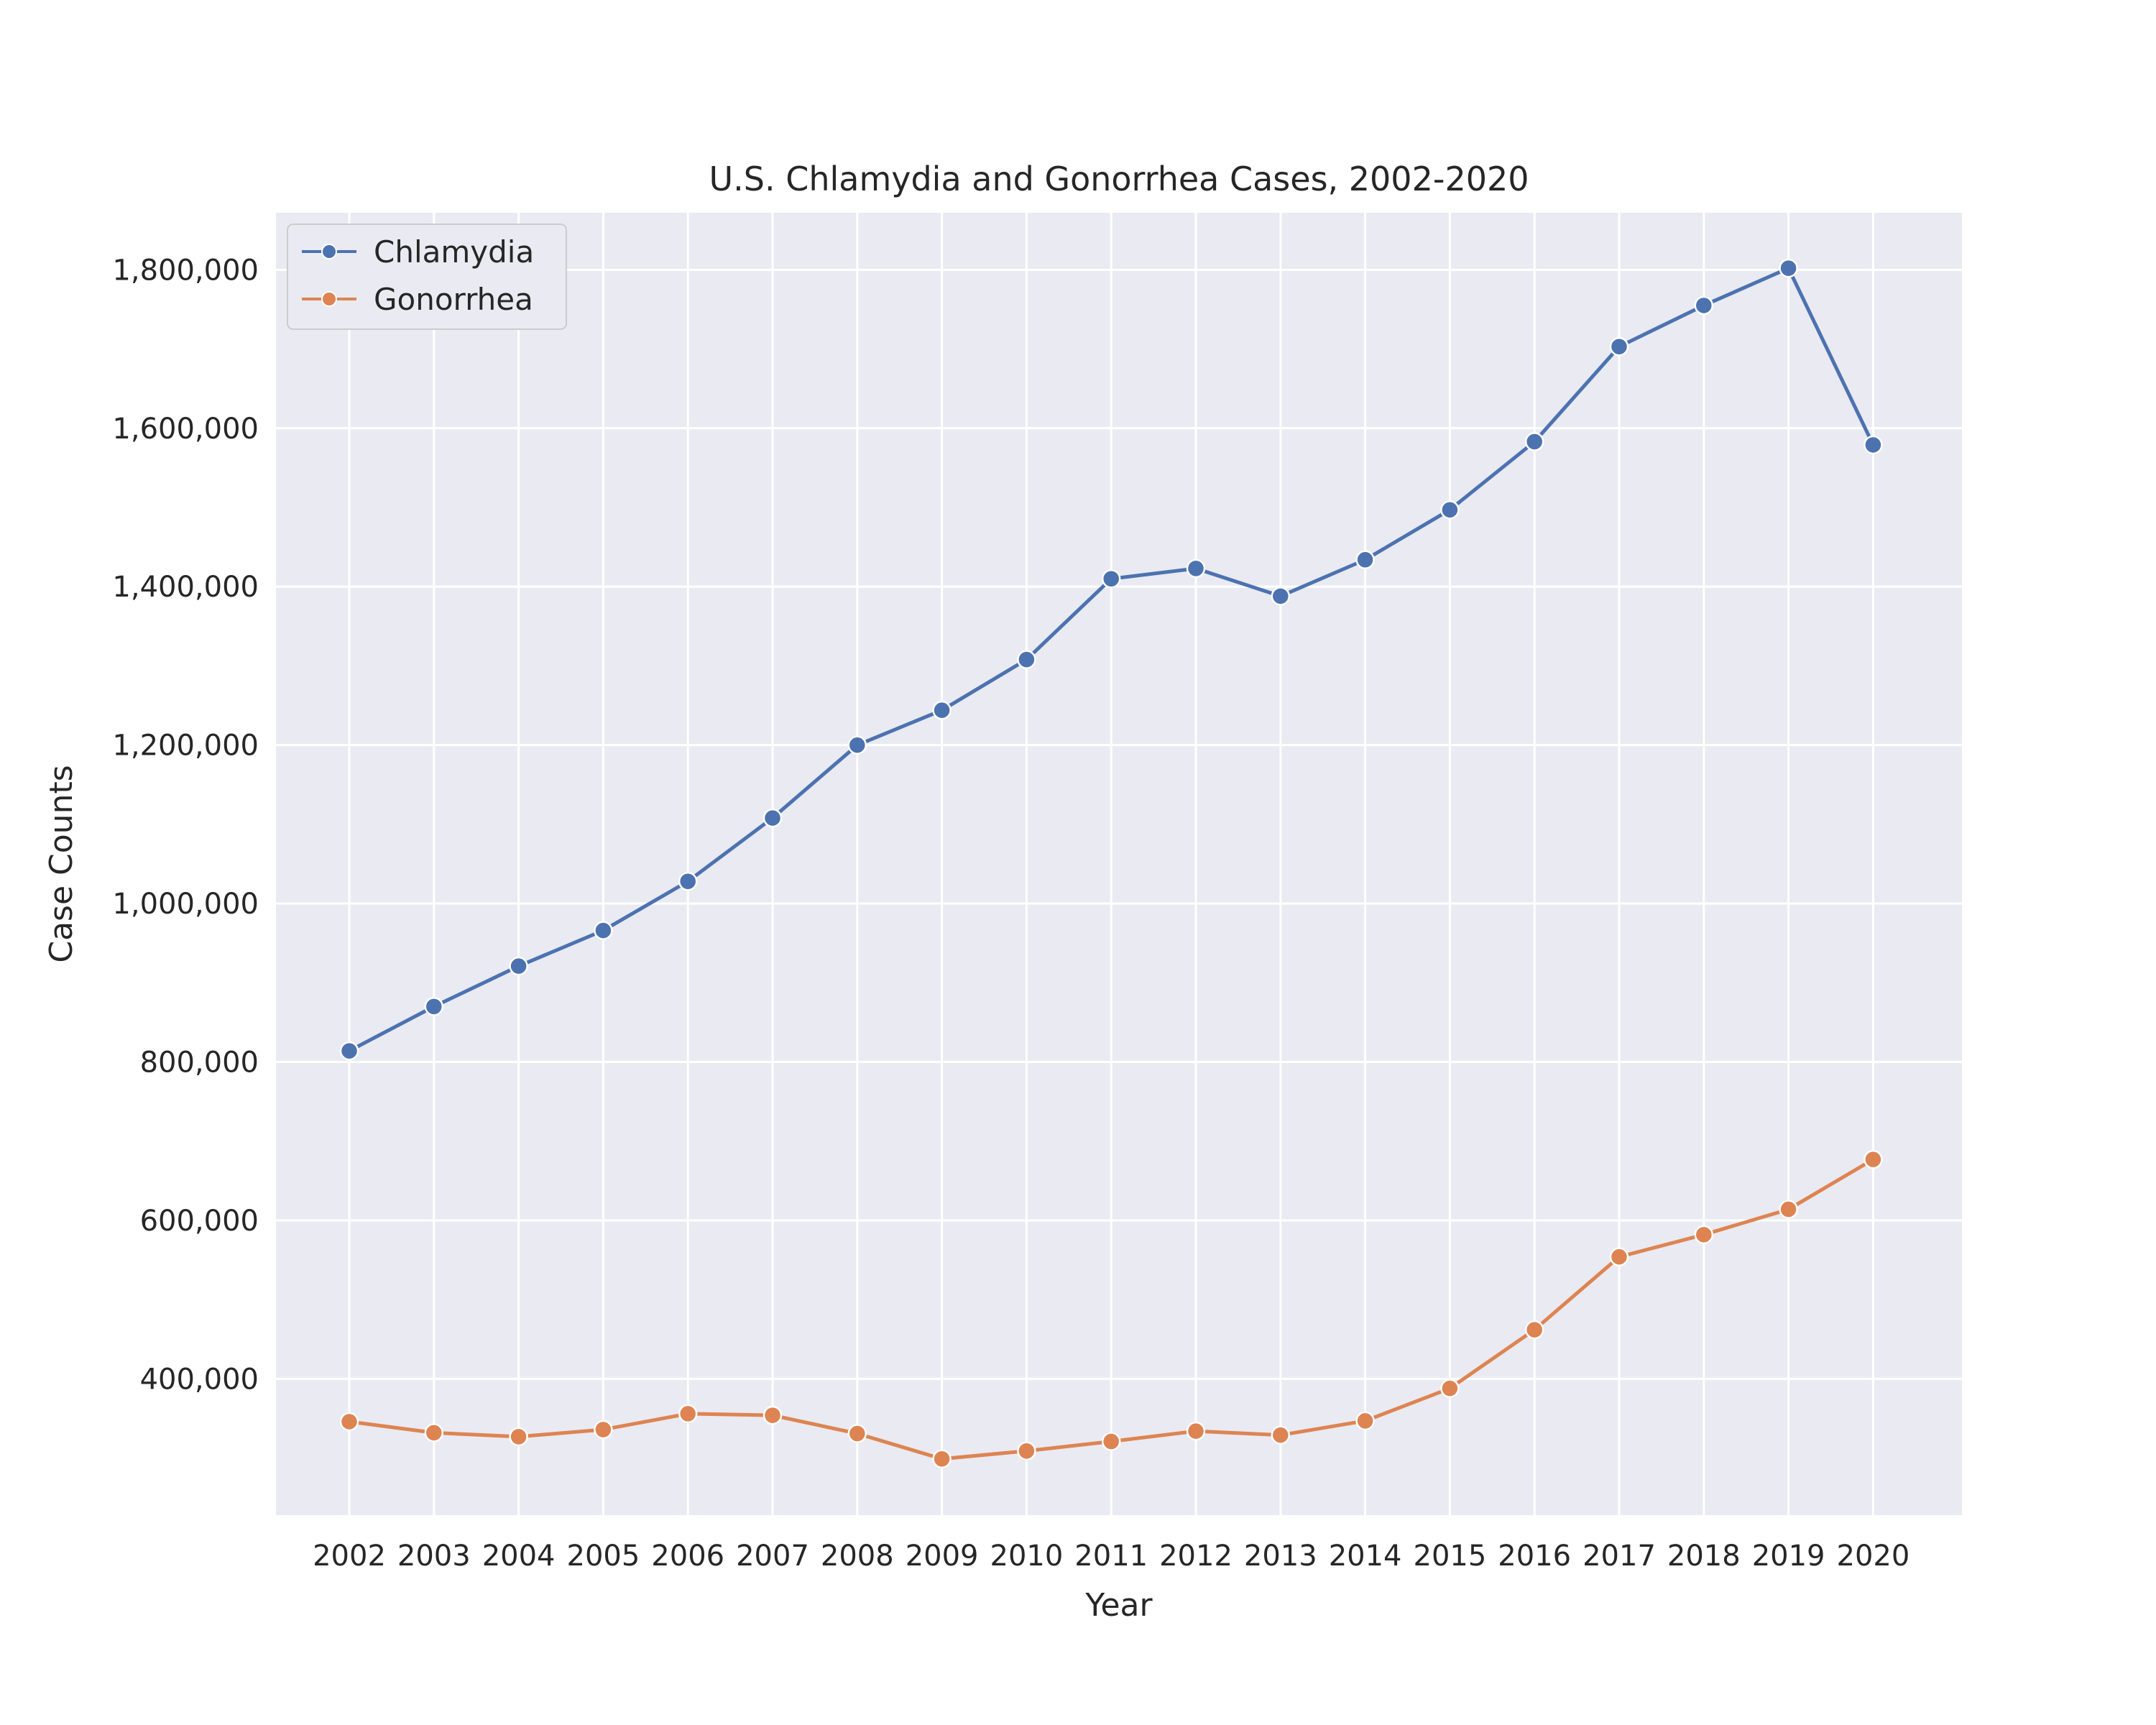 This screenshot has height=1725, width=2156. Describe the element at coordinates (942, 710) in the screenshot. I see `data-point-chlamydia-2009` at that location.